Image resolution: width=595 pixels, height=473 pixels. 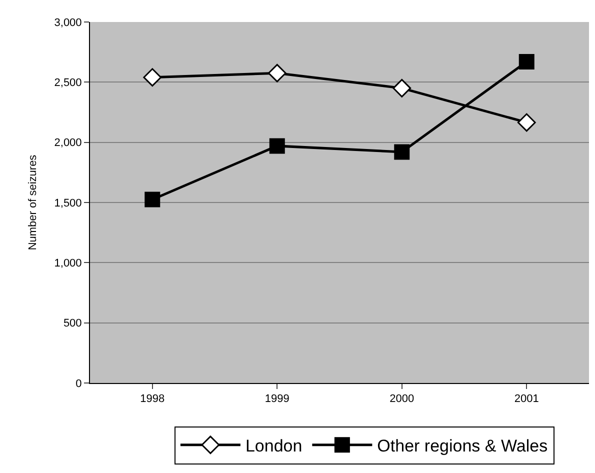 What do you see at coordinates (68, 203) in the screenshot?
I see `y-tick-label: 1,500` at bounding box center [68, 203].